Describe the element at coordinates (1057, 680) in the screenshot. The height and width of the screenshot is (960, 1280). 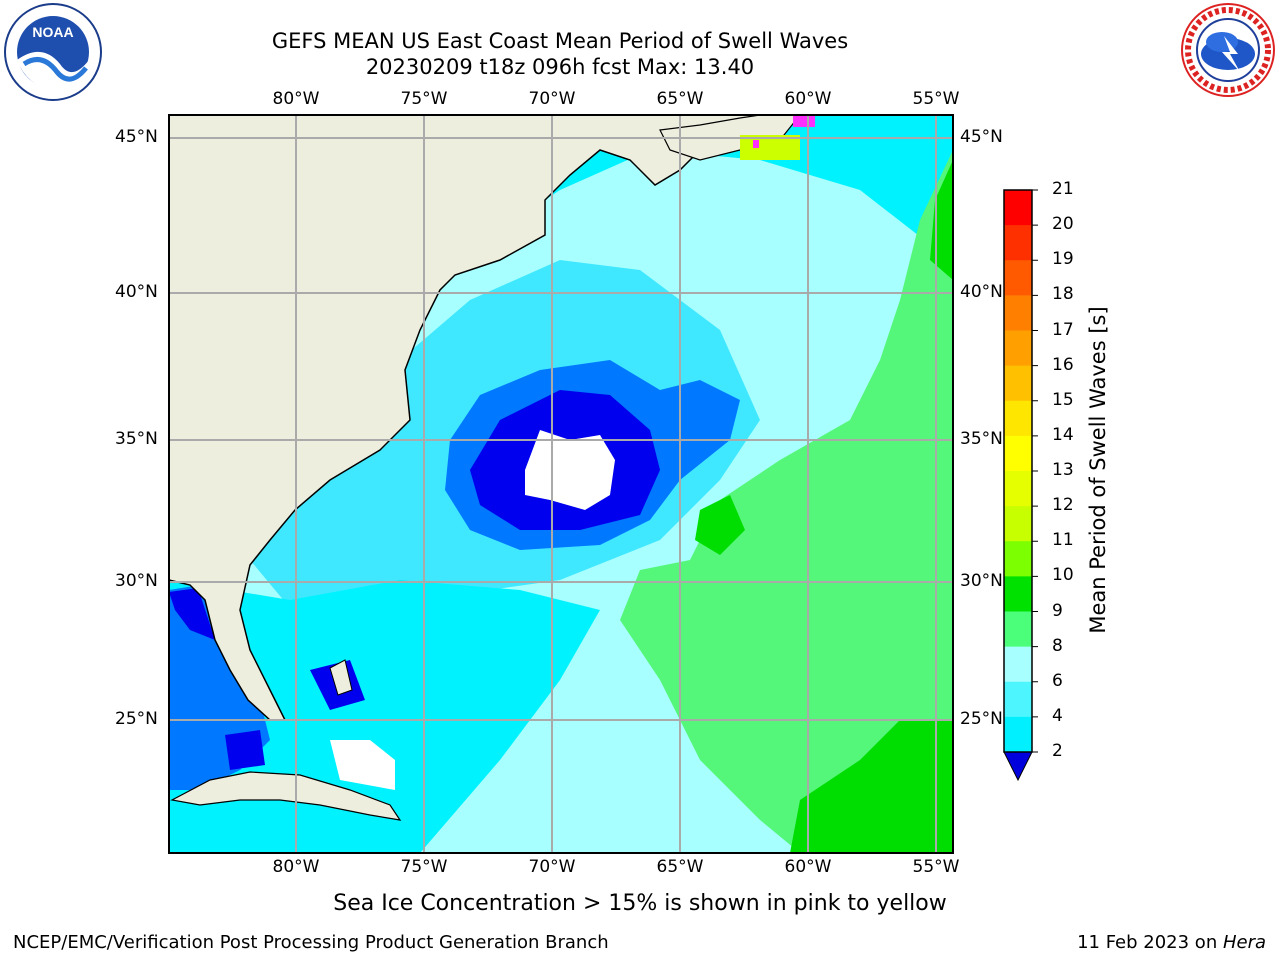
I see `colorbar-tick-label: 6` at that location.